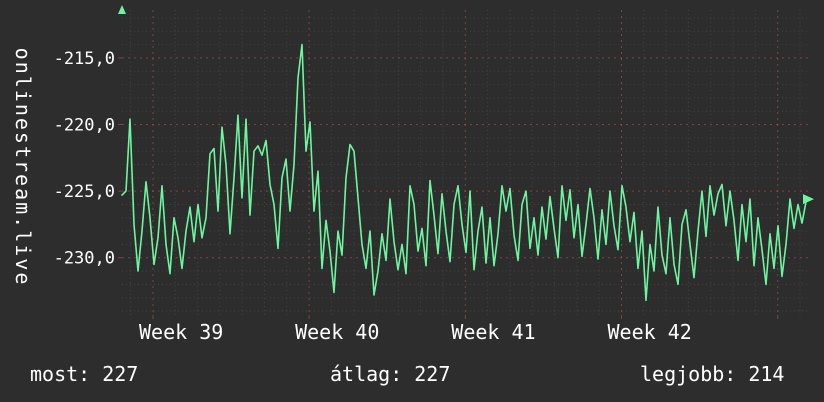  What do you see at coordinates (60, 374) in the screenshot?
I see `stat-current-label: most:` at bounding box center [60, 374].